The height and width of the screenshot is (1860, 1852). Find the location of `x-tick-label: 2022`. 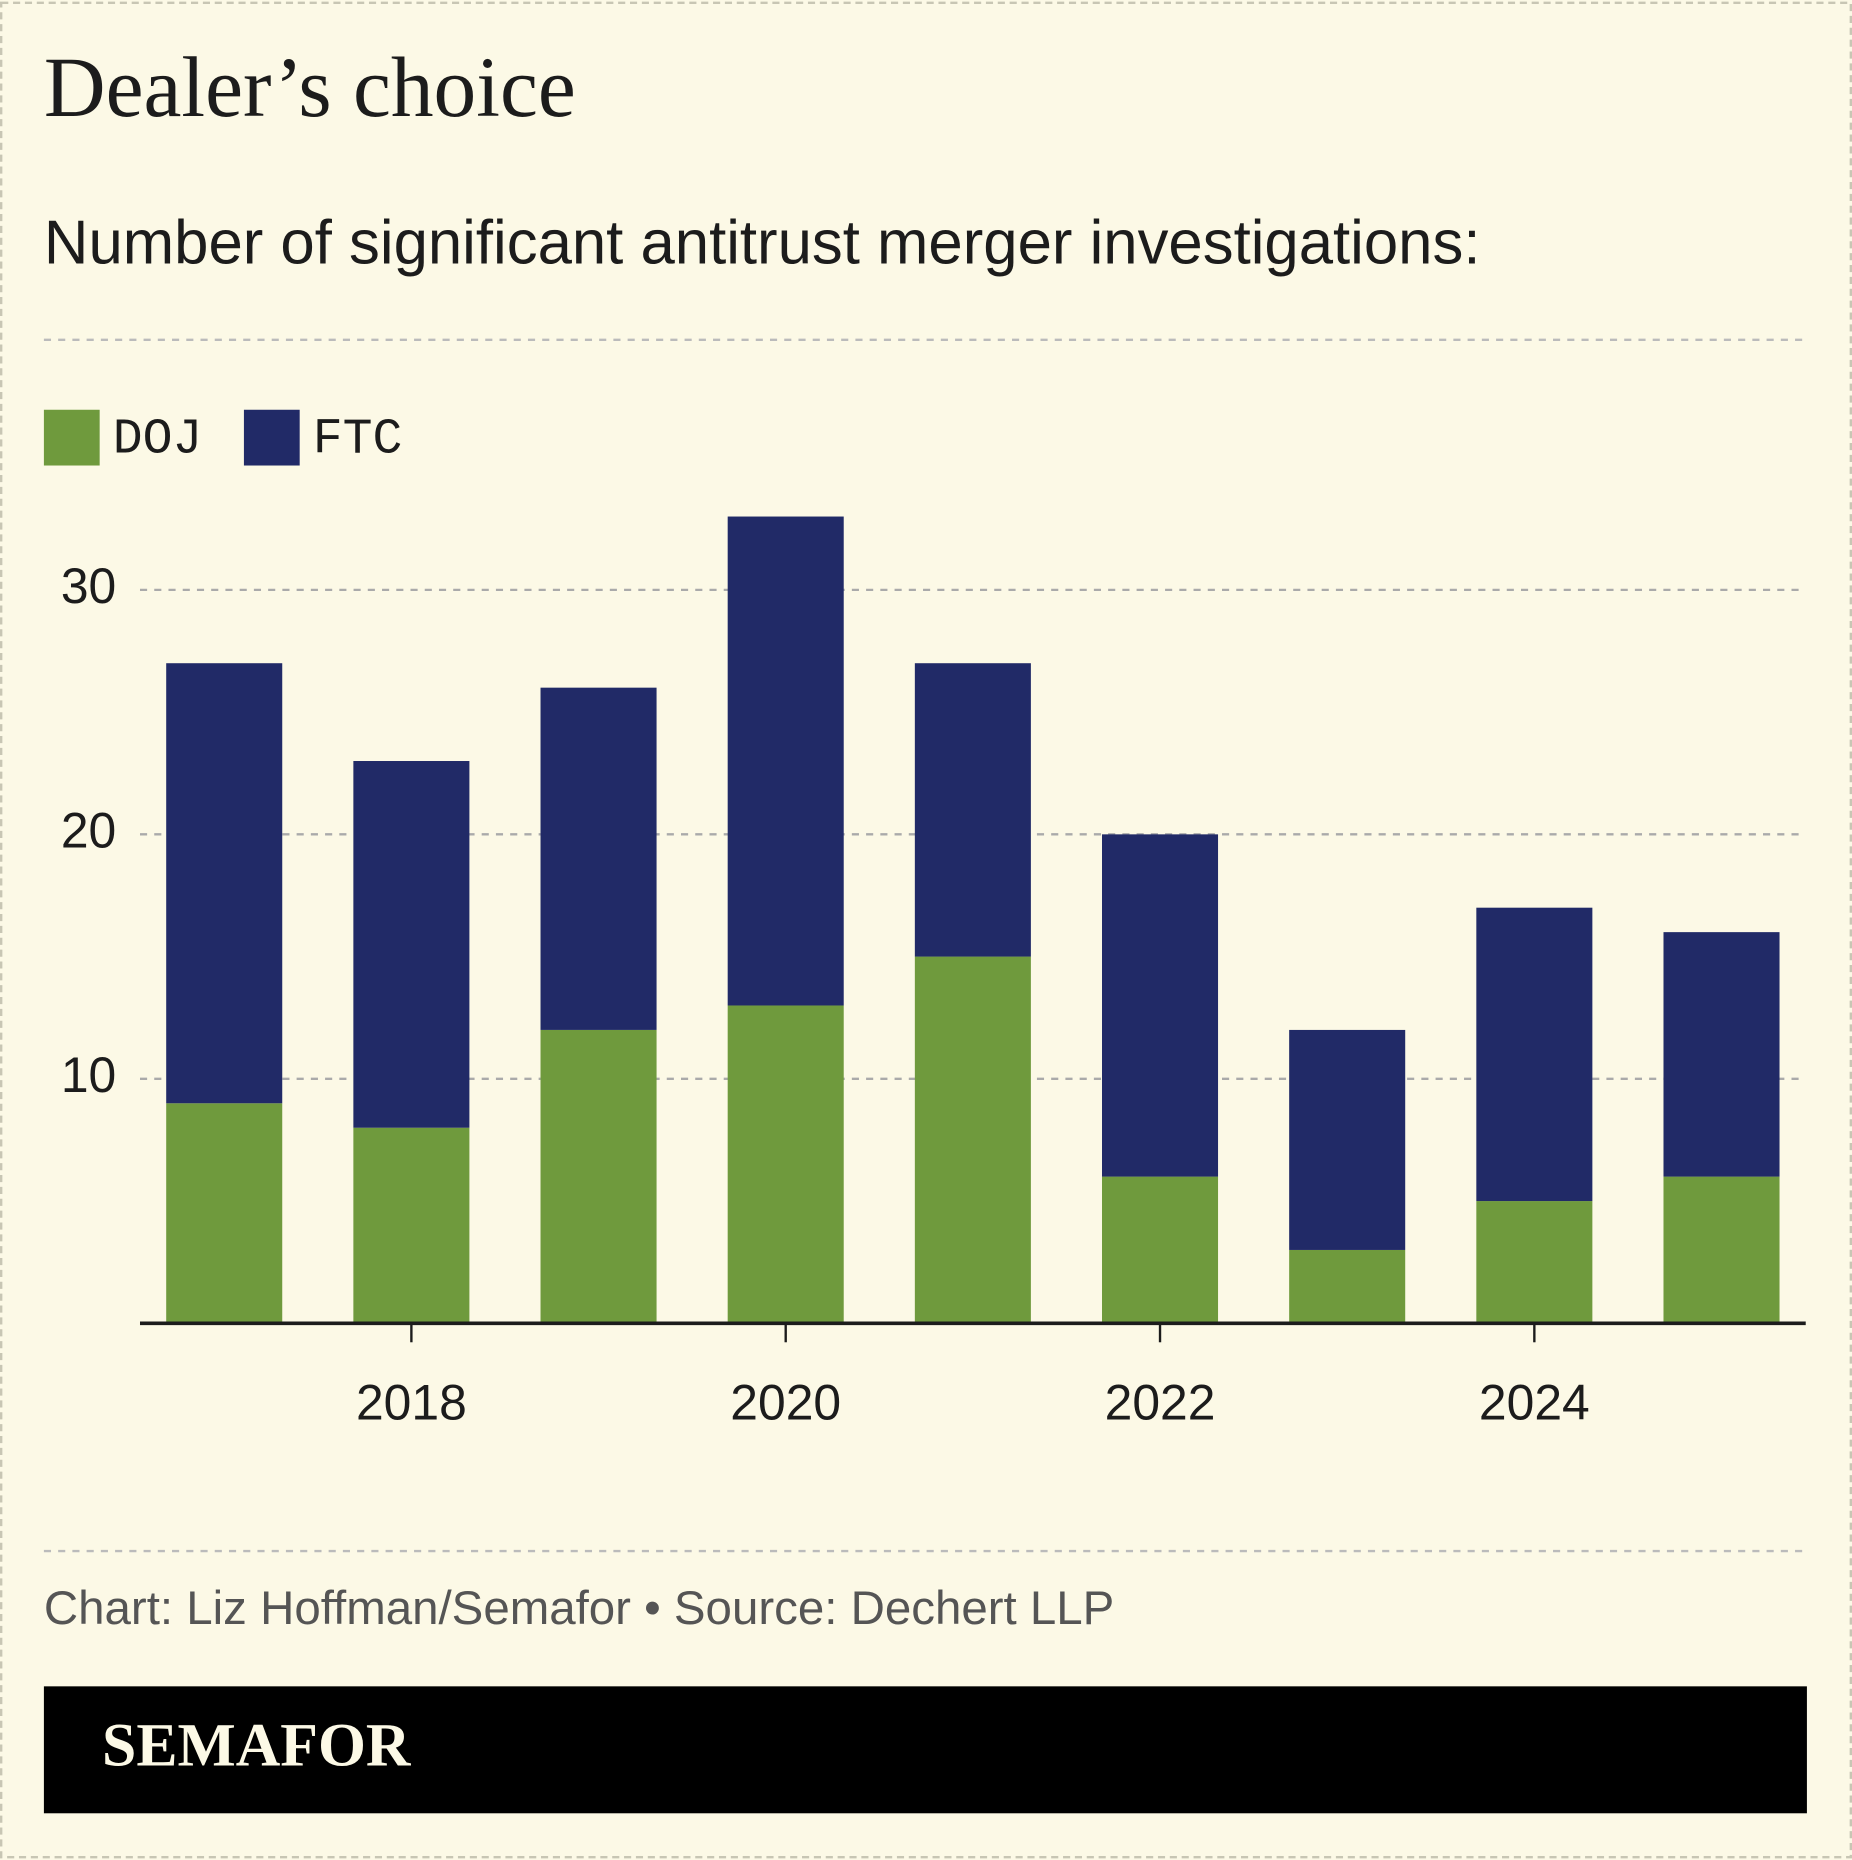

x-tick-label: 2022 is located at coordinates (1160, 1403).